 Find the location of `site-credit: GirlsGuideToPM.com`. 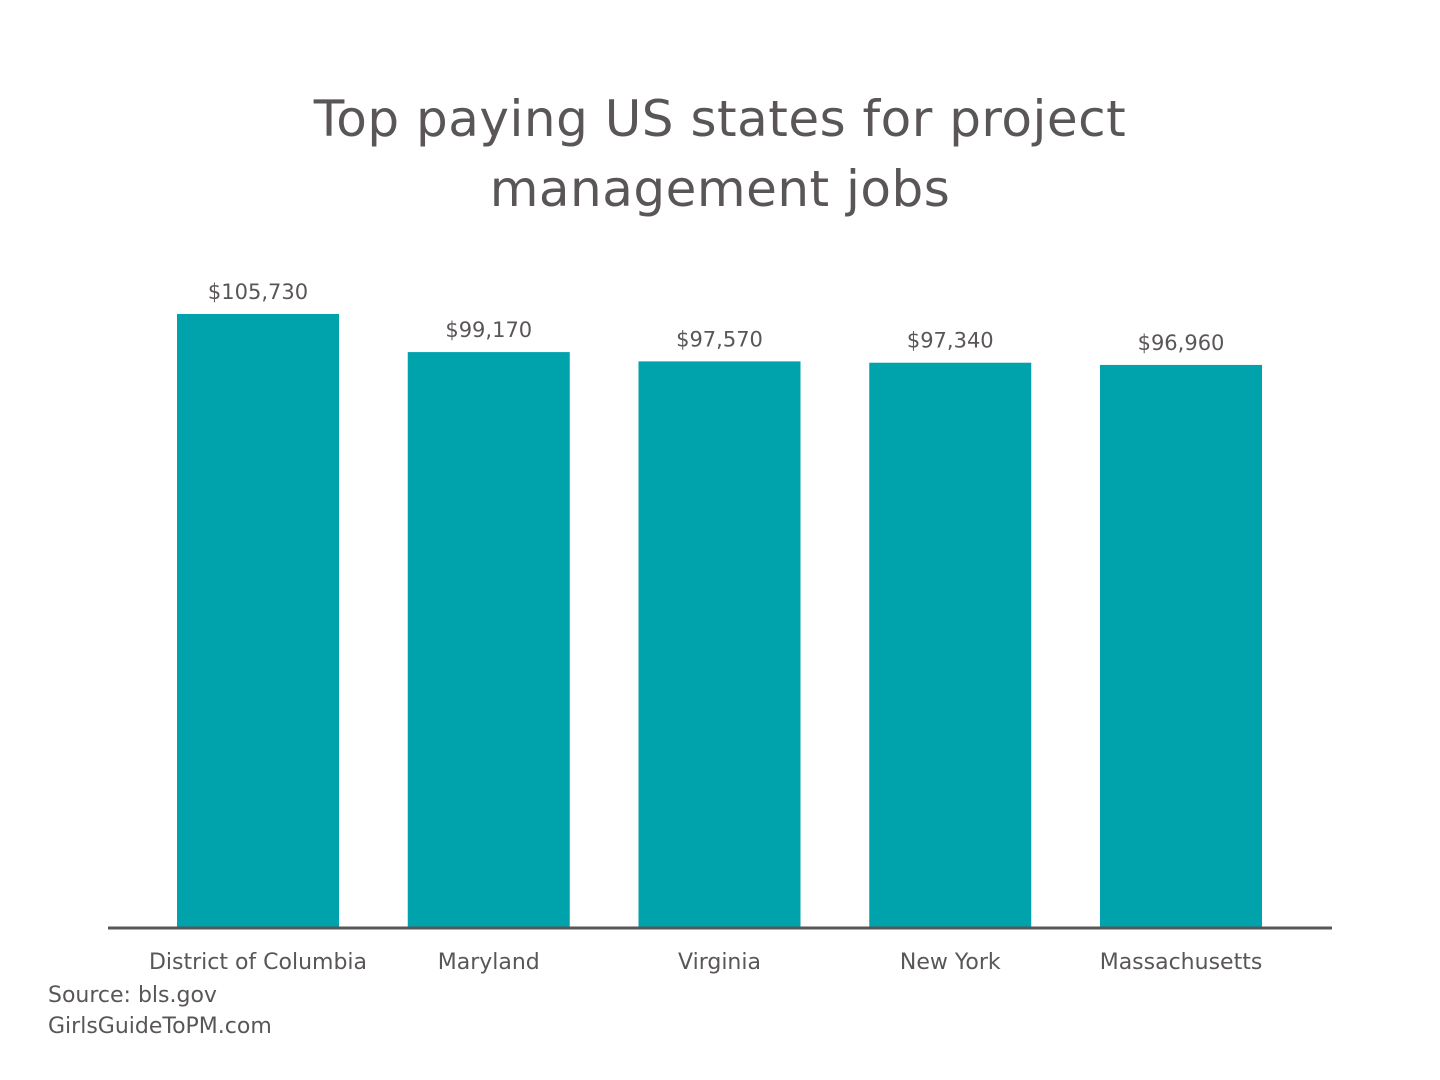

site-credit: GirlsGuideToPM.com is located at coordinates (160, 1026).